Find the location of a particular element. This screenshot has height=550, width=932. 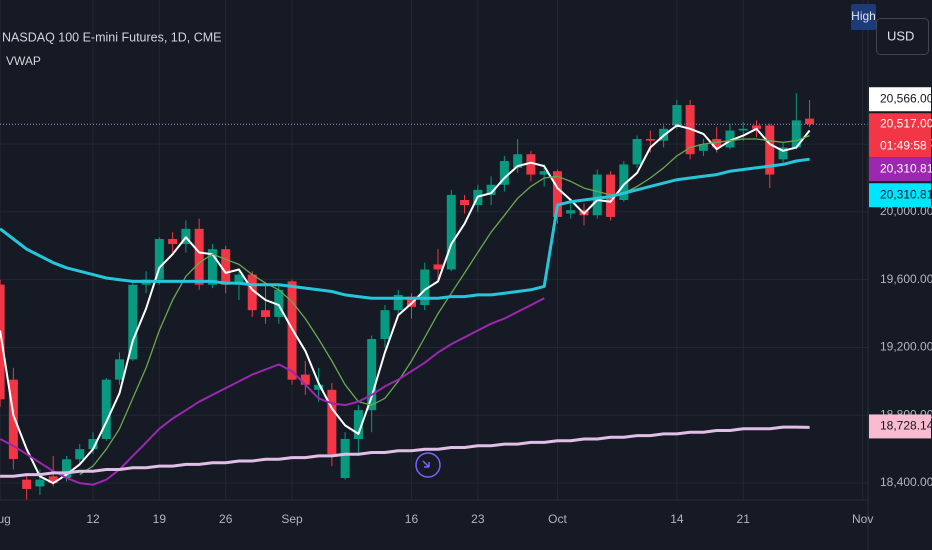

x-tick-label: Nov is located at coordinates (862, 519).